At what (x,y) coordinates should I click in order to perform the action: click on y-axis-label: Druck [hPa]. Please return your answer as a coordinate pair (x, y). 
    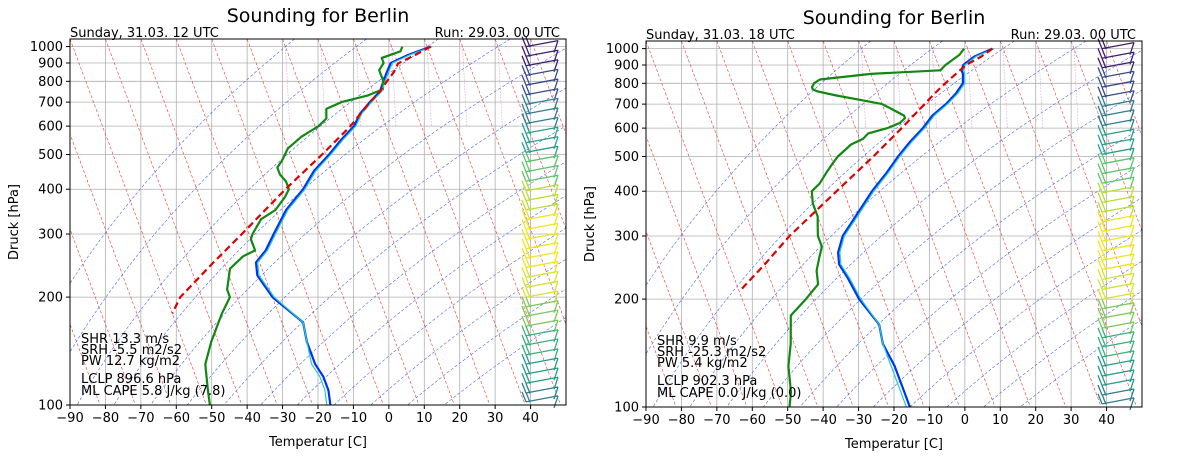
    Looking at the image, I should click on (14, 222).